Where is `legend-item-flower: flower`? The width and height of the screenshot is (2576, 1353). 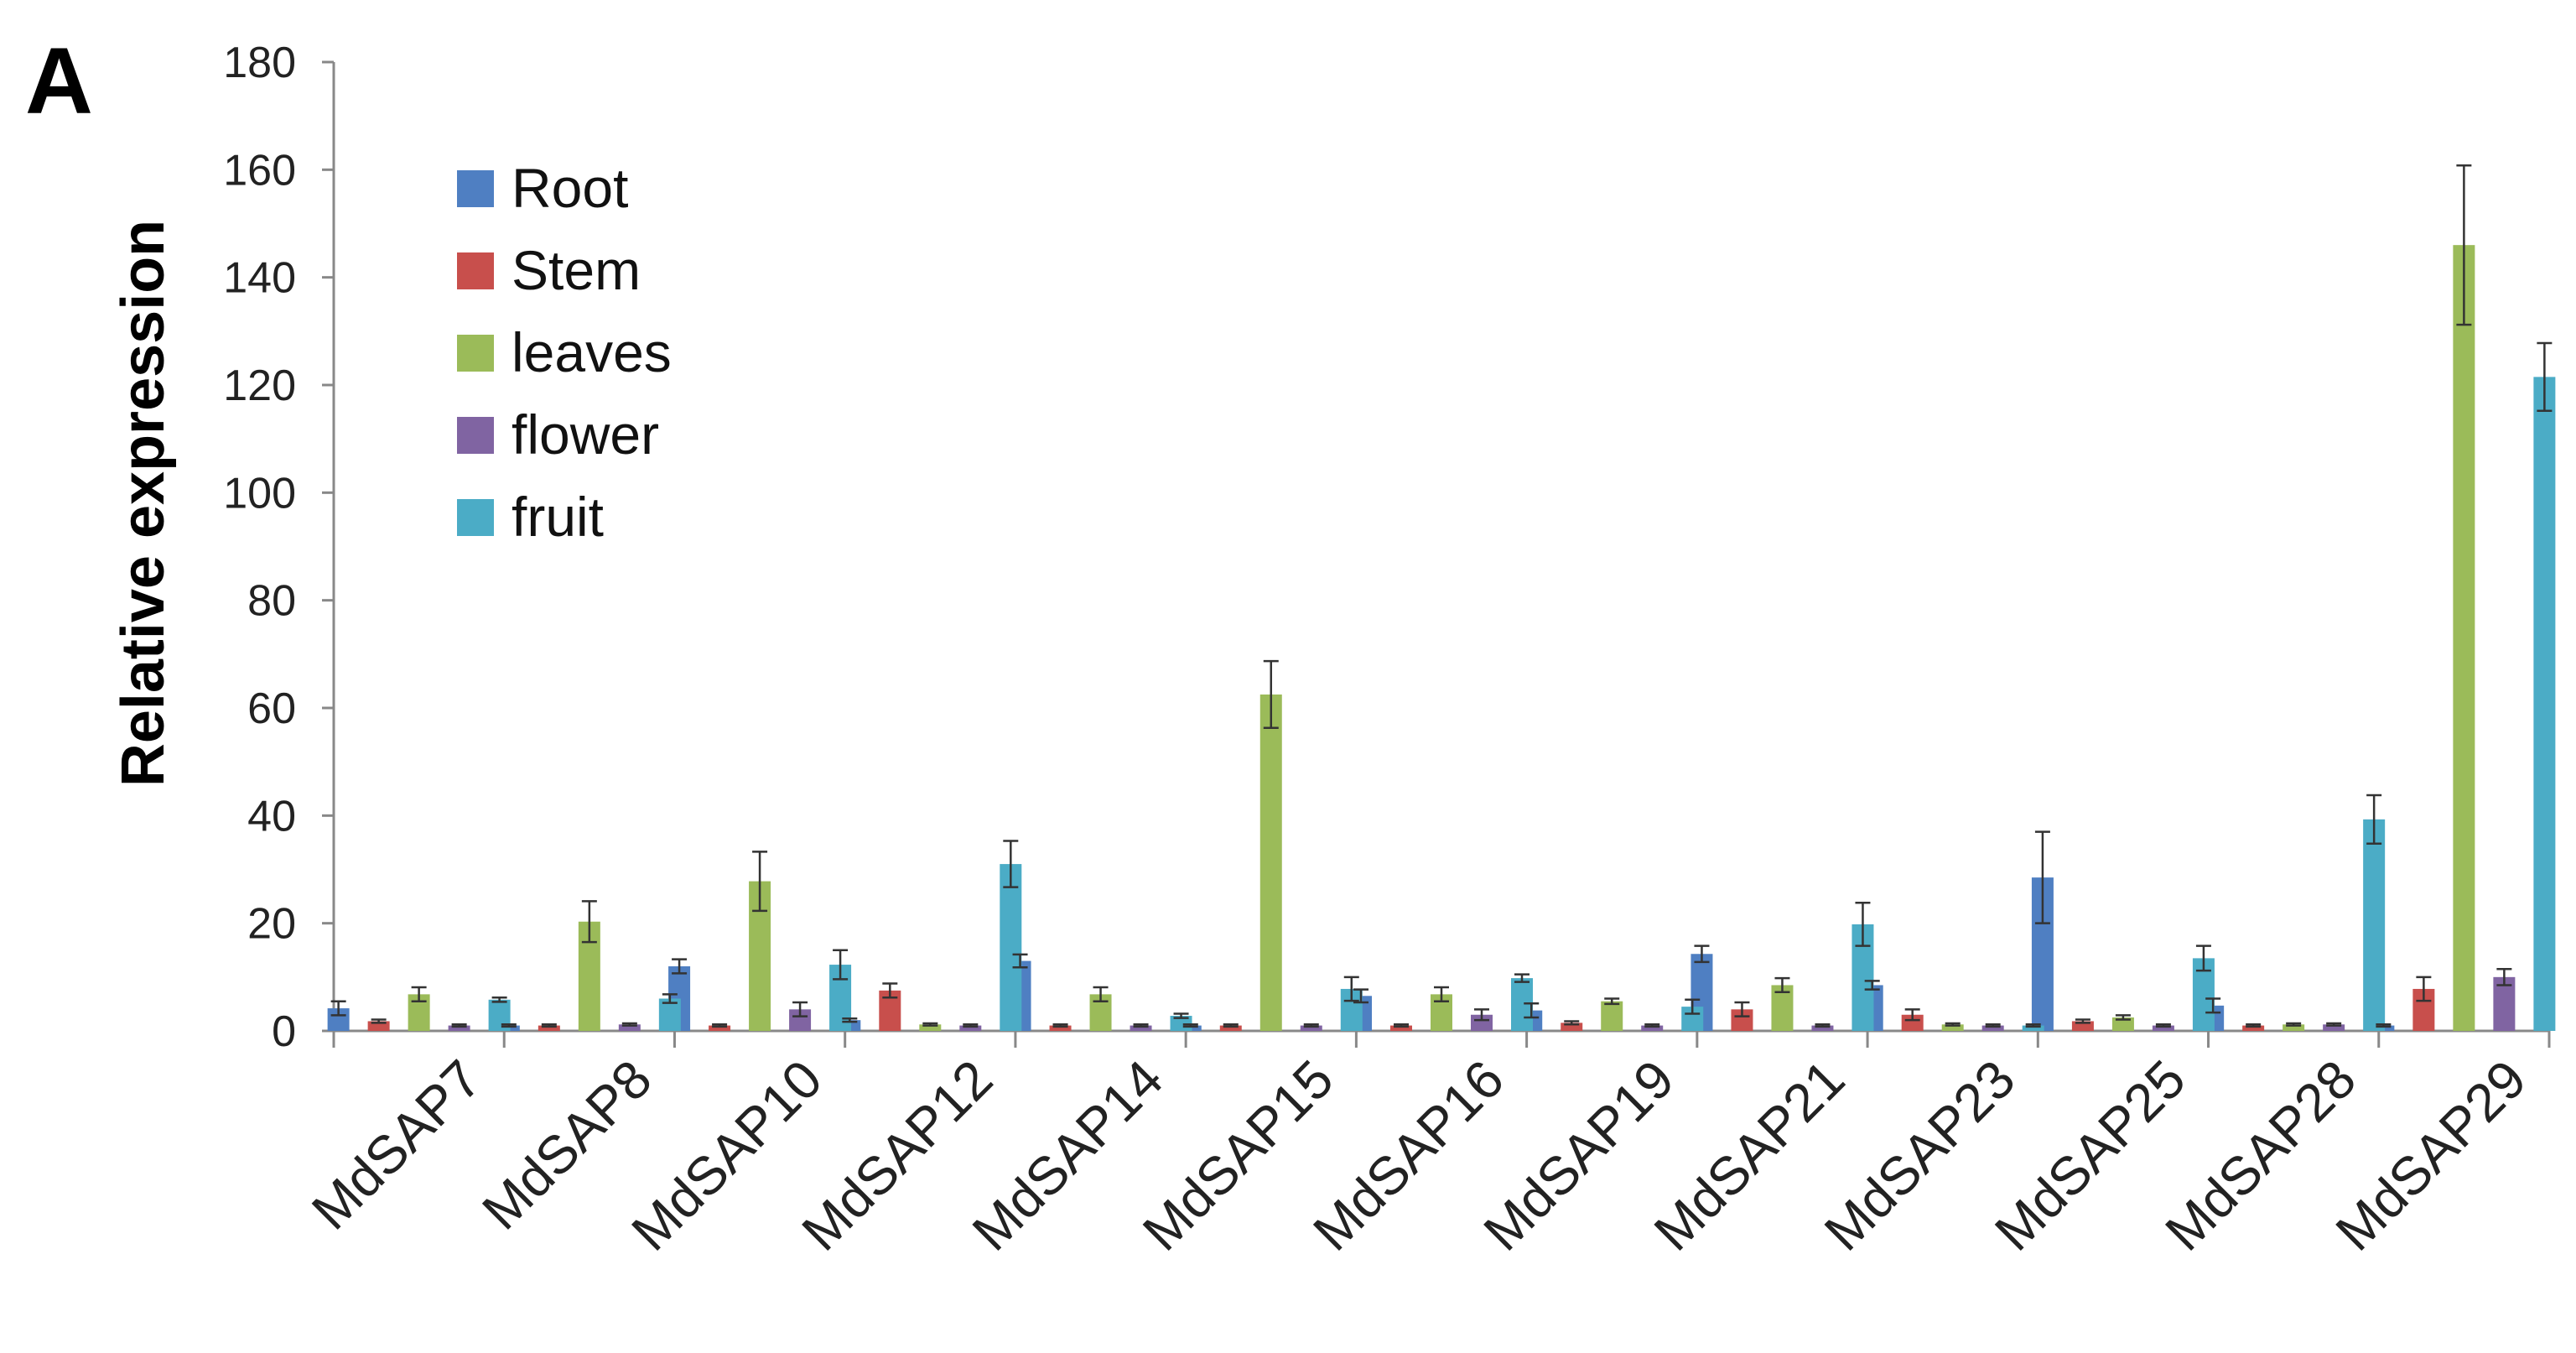 legend-item-flower: flower is located at coordinates (558, 434).